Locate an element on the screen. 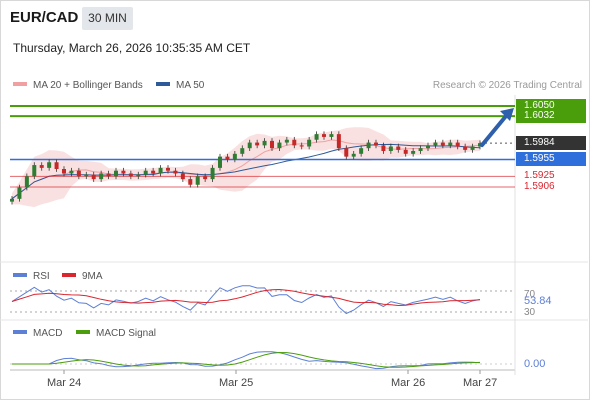 Image resolution: width=590 pixels, height=400 pixels. legend-rsi-label: RSI is located at coordinates (41, 276).